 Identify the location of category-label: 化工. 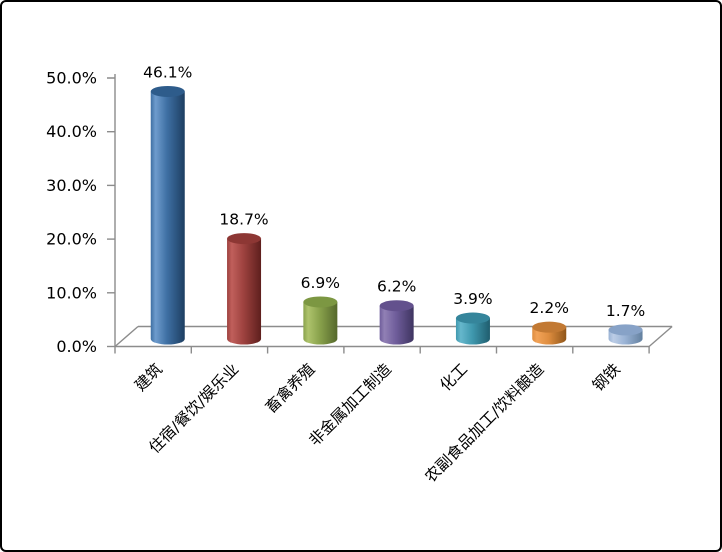
(454, 377).